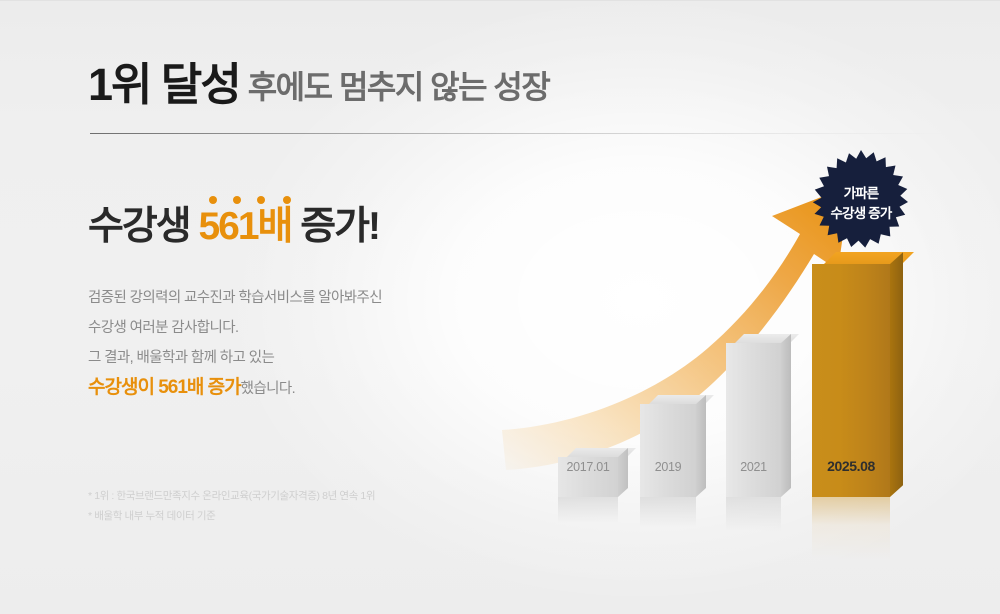  I want to click on bar-2025: 2025.08, so click(863, 405).